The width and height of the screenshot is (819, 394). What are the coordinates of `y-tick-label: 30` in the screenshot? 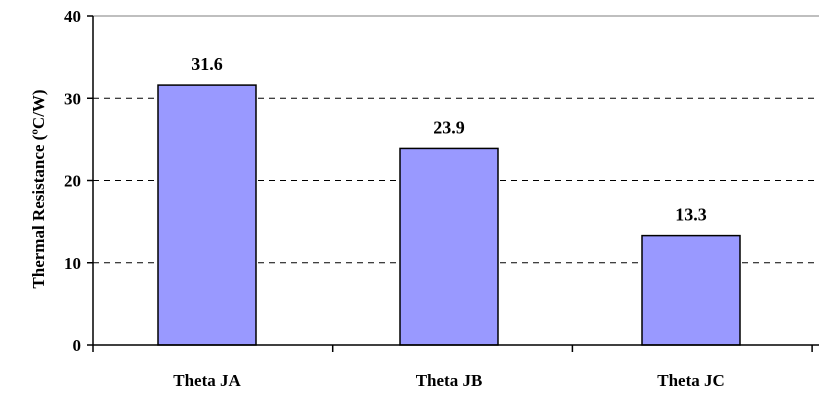 It's located at (72, 98).